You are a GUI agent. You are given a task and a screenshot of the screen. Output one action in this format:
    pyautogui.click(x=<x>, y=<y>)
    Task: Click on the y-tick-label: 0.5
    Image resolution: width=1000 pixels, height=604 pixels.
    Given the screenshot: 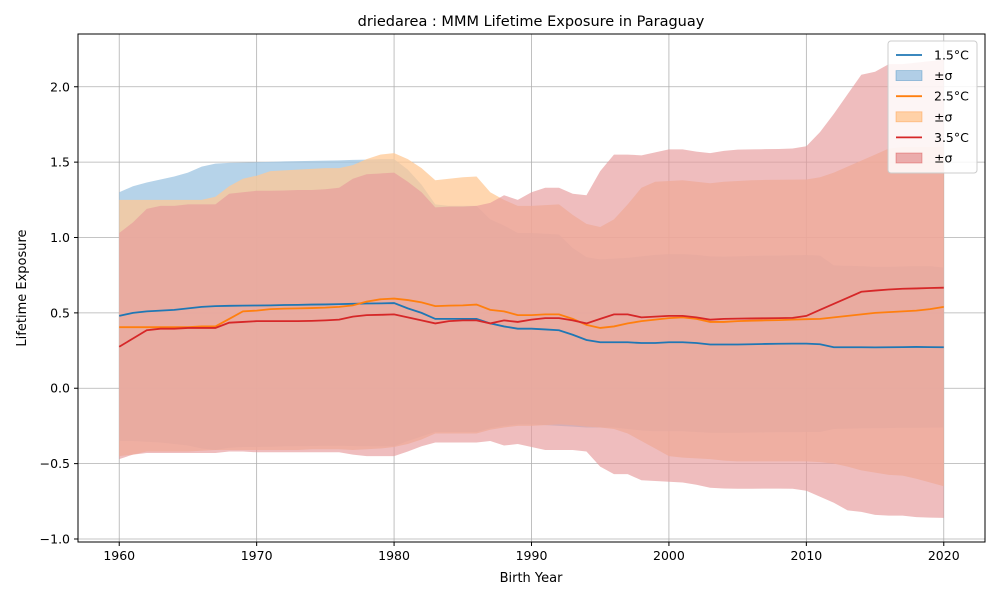 What is the action you would take?
    pyautogui.click(x=60, y=312)
    